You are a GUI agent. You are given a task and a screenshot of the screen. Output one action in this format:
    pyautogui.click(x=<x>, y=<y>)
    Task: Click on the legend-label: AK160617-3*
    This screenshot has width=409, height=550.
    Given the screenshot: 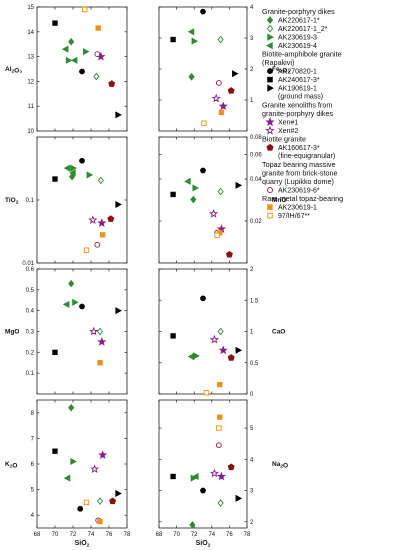 What is the action you would take?
    pyautogui.click(x=299, y=148)
    